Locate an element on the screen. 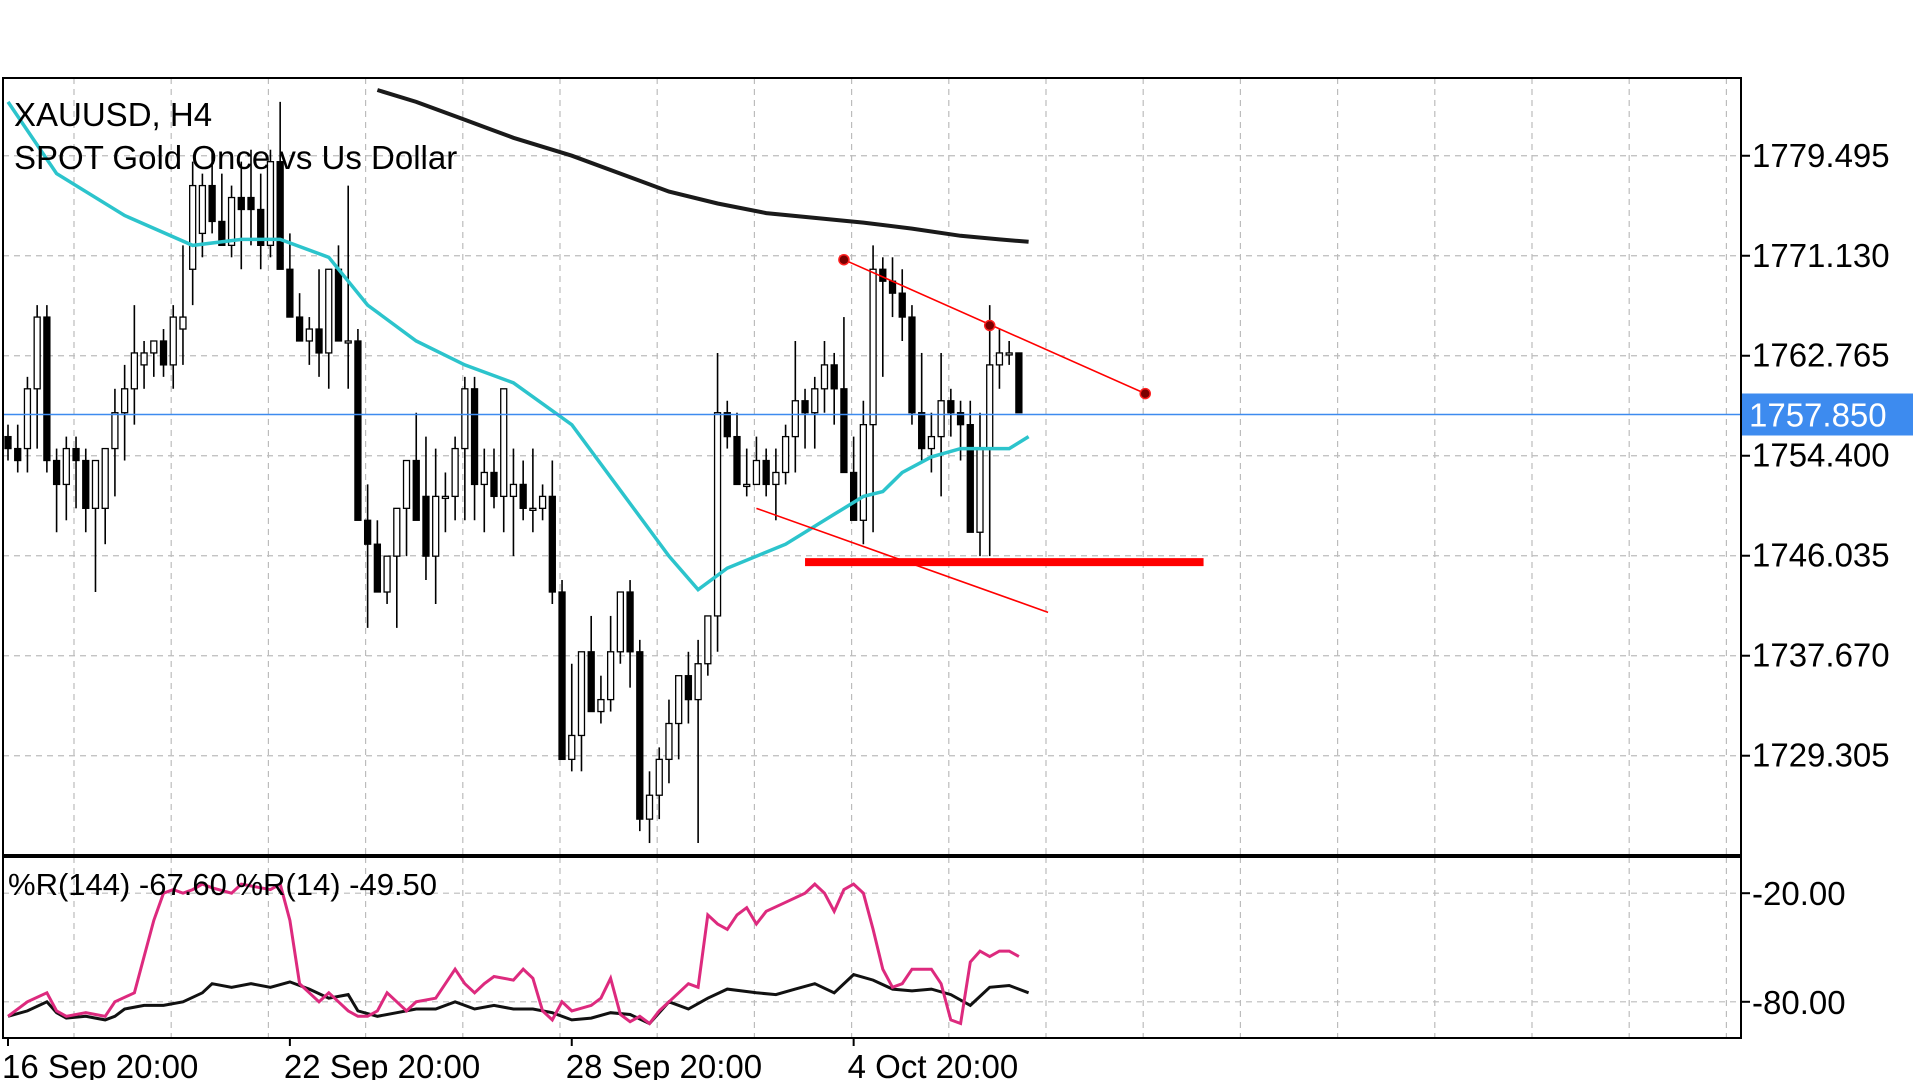 This screenshot has width=1920, height=1080. price-axis-label: 1762.765 is located at coordinates (1821, 355).